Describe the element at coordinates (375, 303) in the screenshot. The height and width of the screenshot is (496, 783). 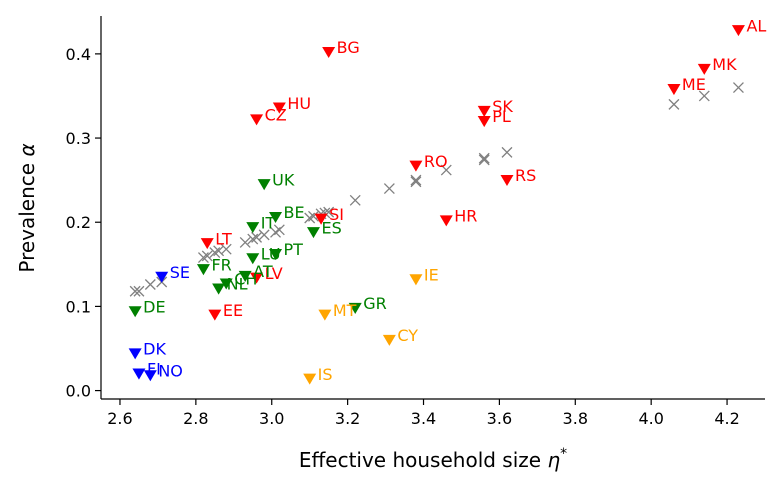
I see `country-label-gr: GR` at that location.